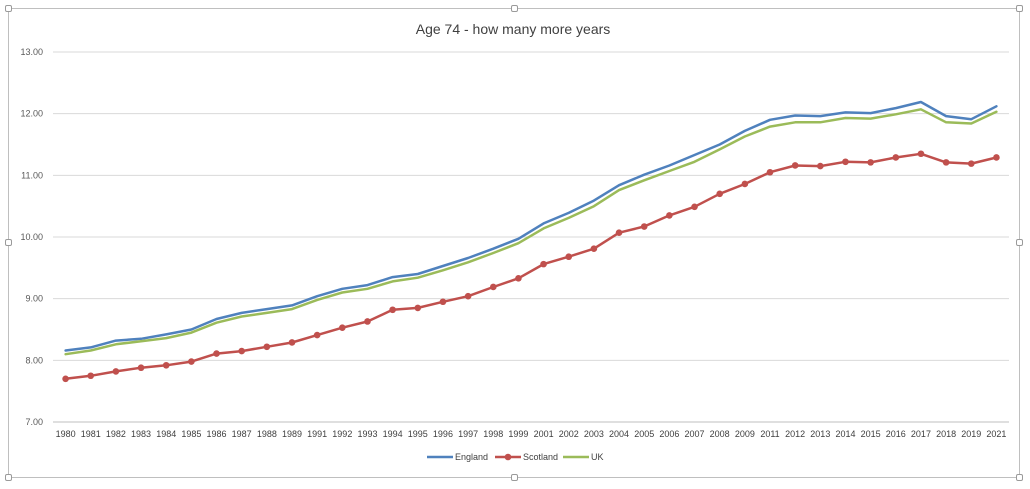 This screenshot has height=489, width=1030. What do you see at coordinates (996, 434) in the screenshot?
I see `x-tick-label: 2021` at bounding box center [996, 434].